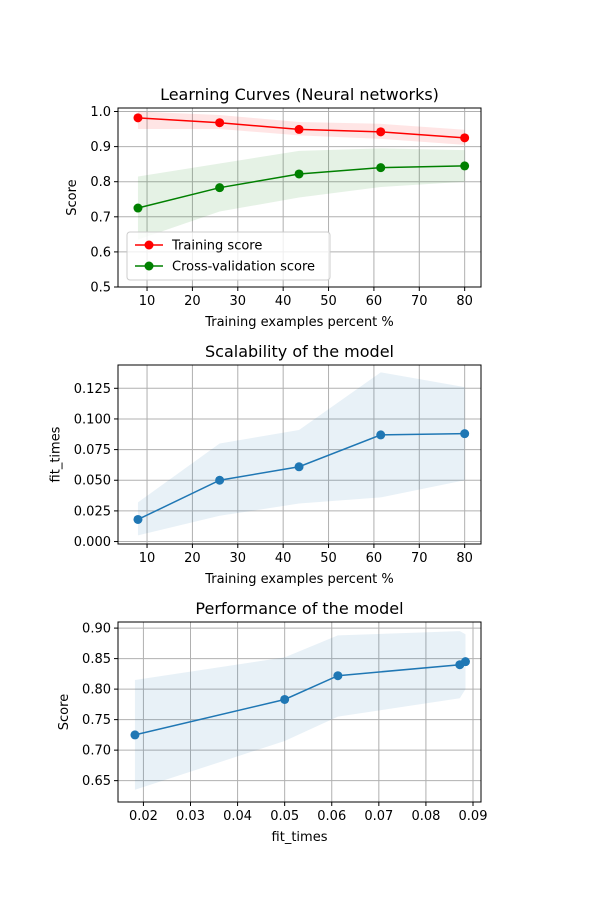 The image size is (600, 900). What do you see at coordinates (299, 94) in the screenshot?
I see `chart-1-title: Learning Curves (Neural networks)` at bounding box center [299, 94].